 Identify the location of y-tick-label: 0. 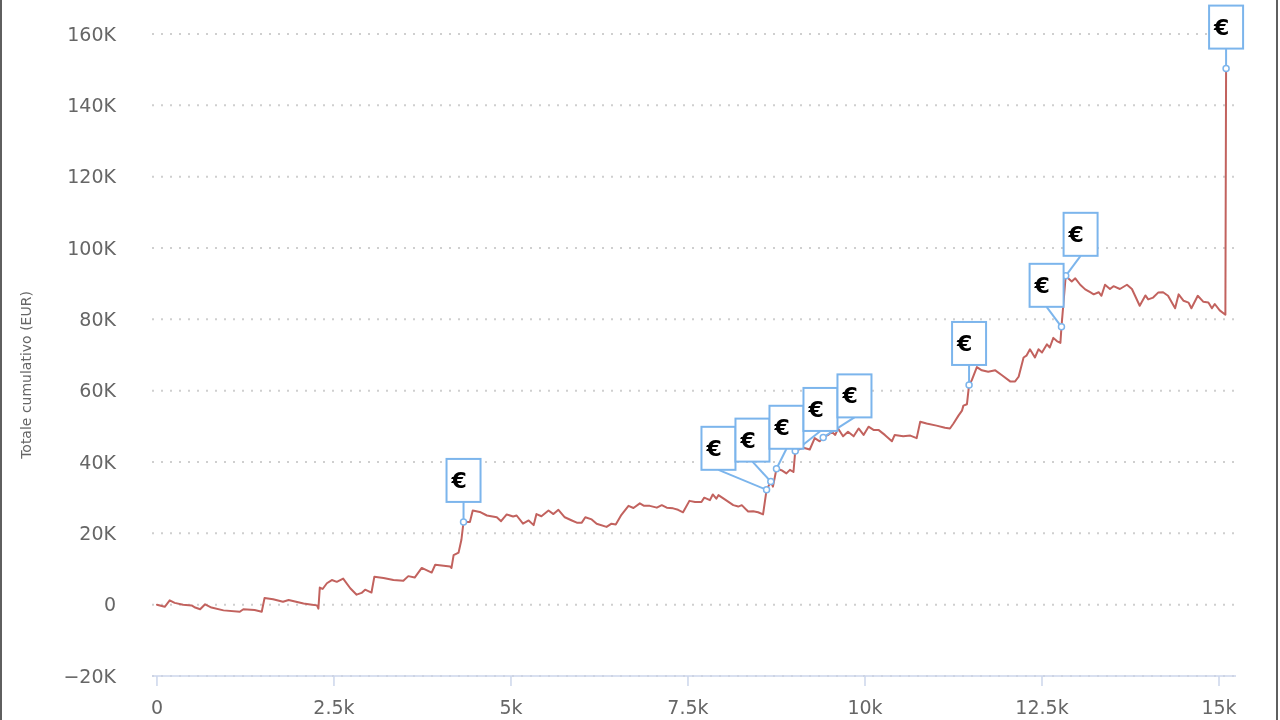
(109, 604).